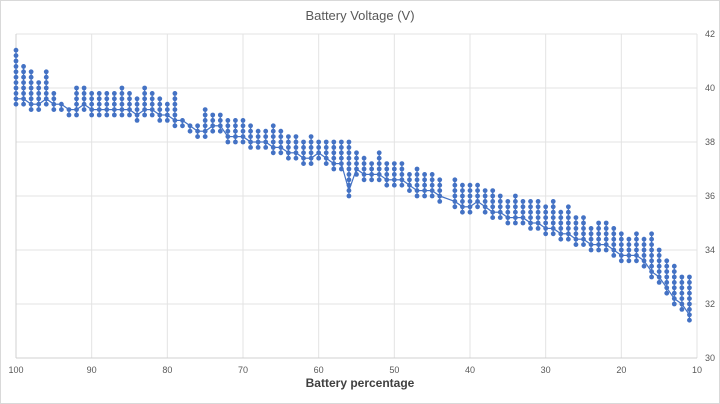 This screenshot has width=720, height=404. I want to click on x-tick-label: 30, so click(546, 370).